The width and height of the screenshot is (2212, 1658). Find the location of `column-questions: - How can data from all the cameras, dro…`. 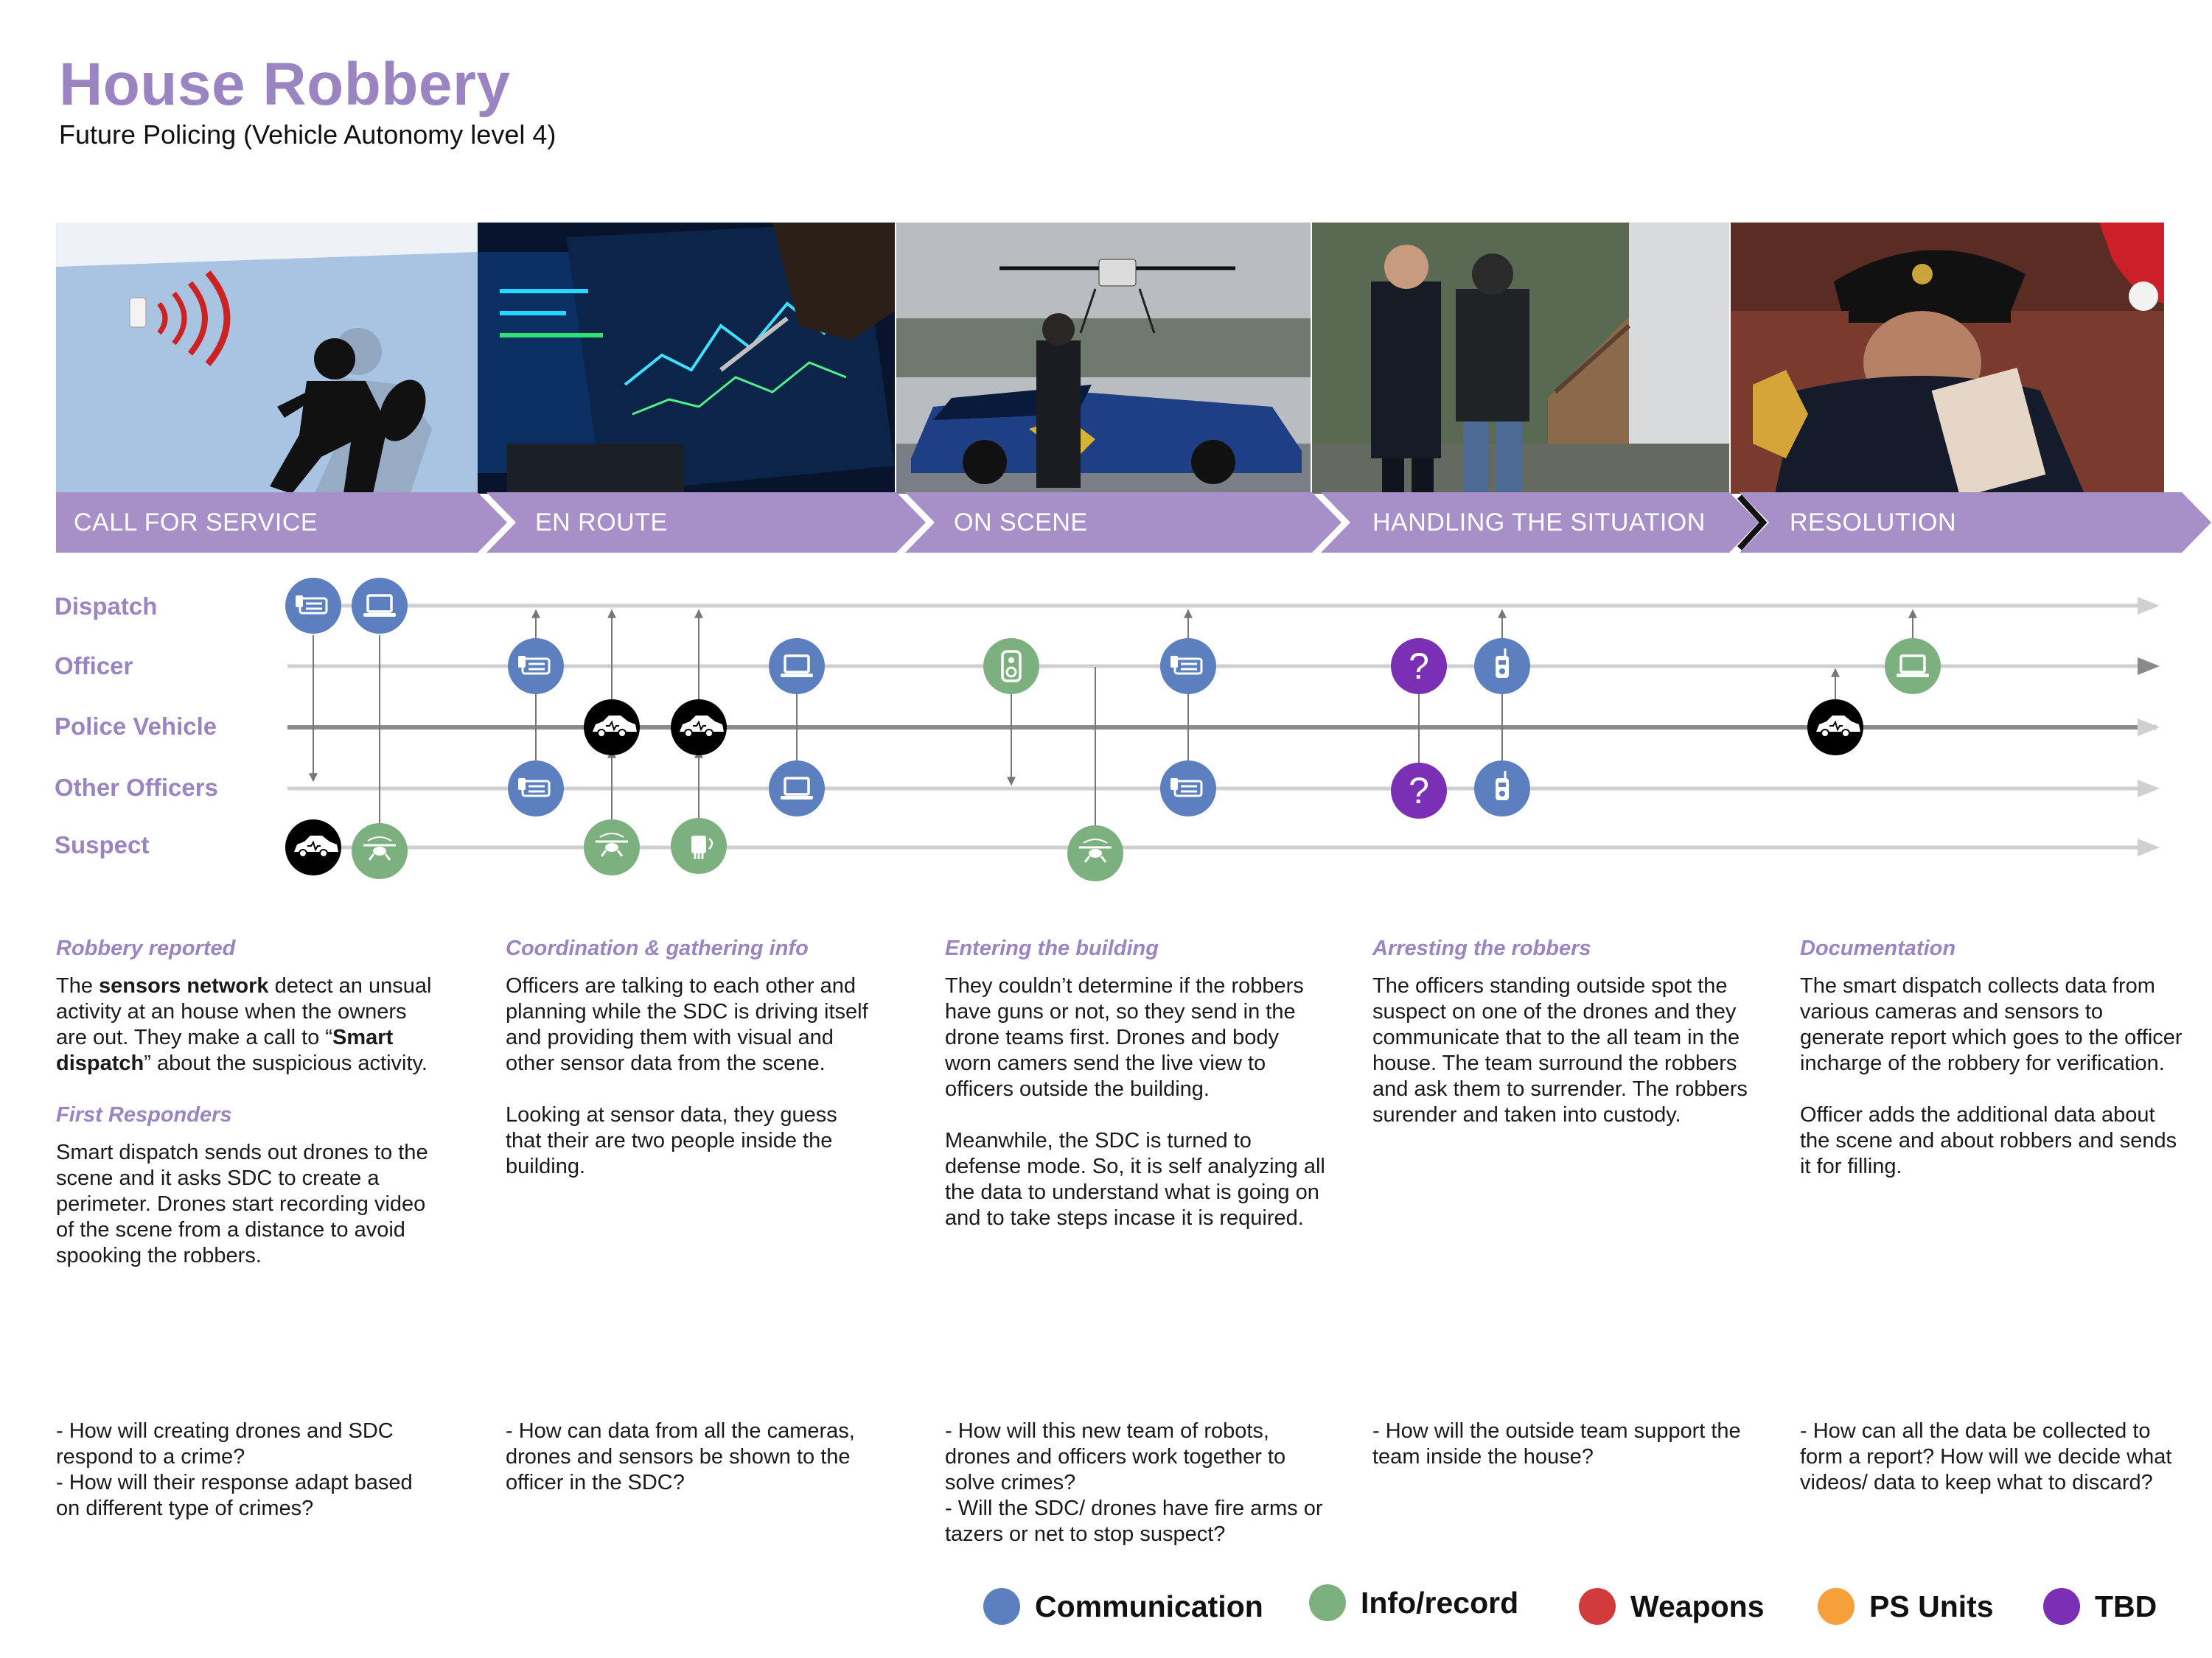

column-questions: - How can data from all the cameras, dro… is located at coordinates (680, 1457).